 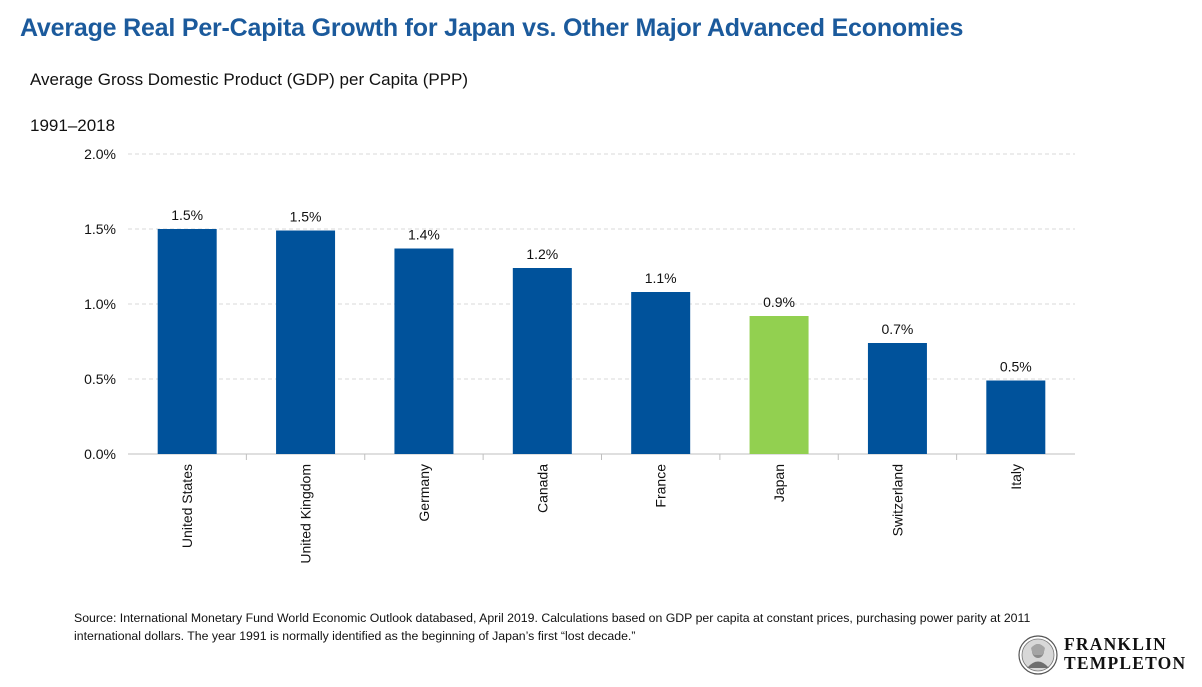 I want to click on x-tick-label: Canada, so click(x=542, y=488).